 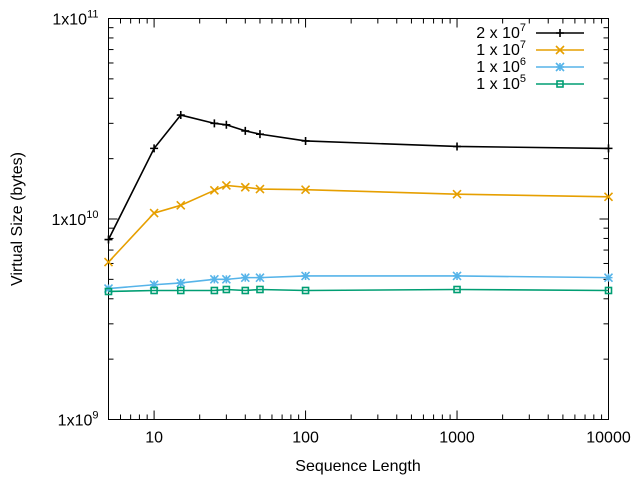 I want to click on legend-label-exponent: 6, so click(x=523, y=62).